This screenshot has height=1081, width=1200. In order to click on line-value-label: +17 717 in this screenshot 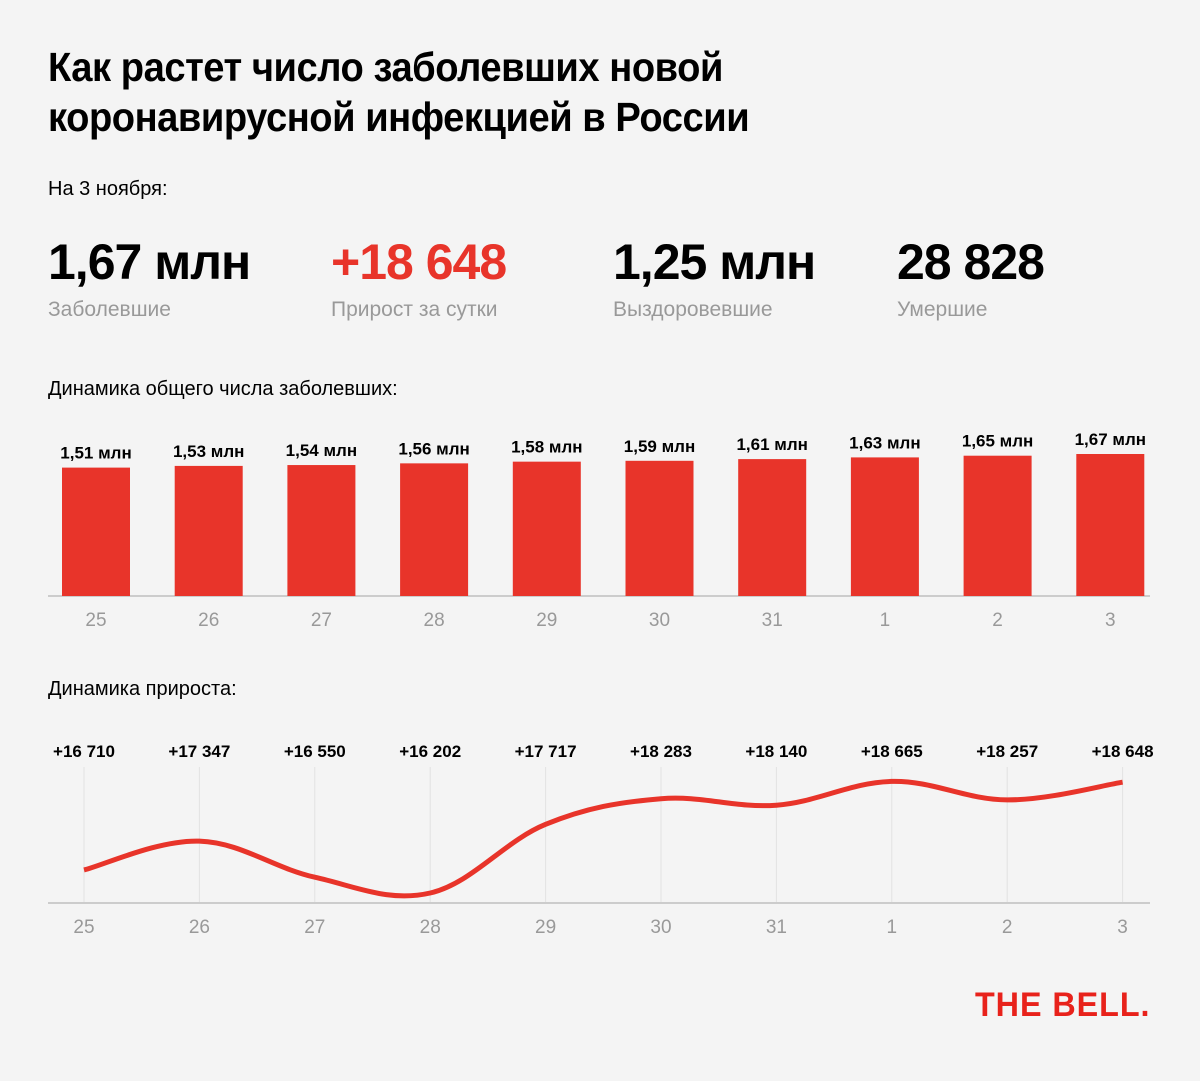, I will do `click(546, 751)`.